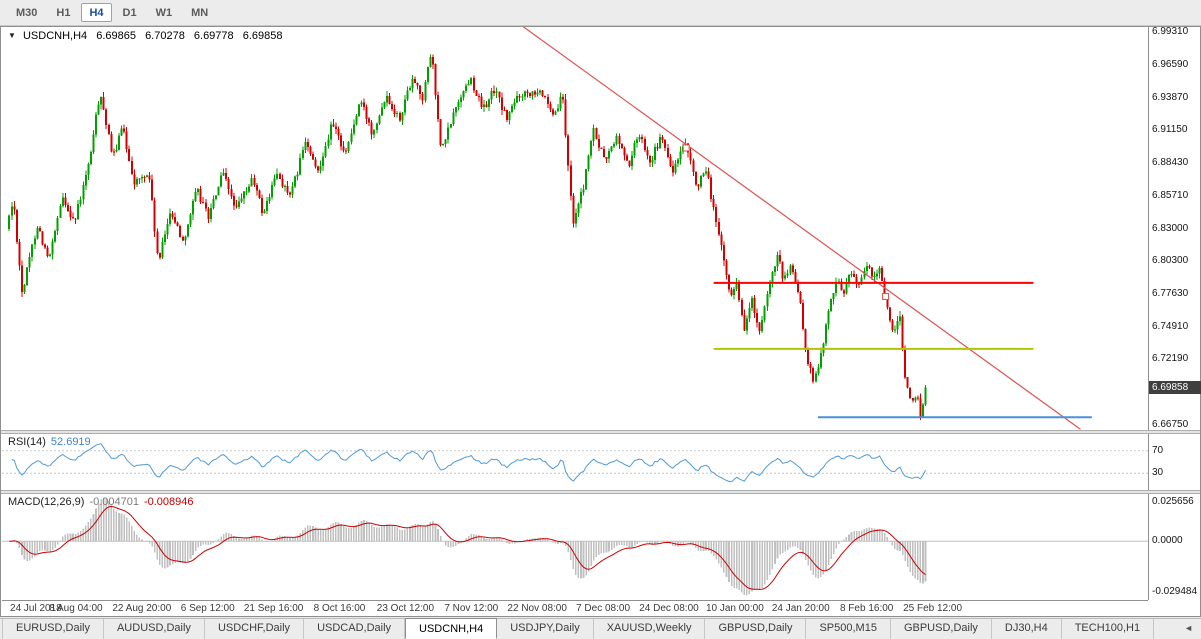  Describe the element at coordinates (1170, 228) in the screenshot. I see `price-axis-label: 6.83000` at that location.